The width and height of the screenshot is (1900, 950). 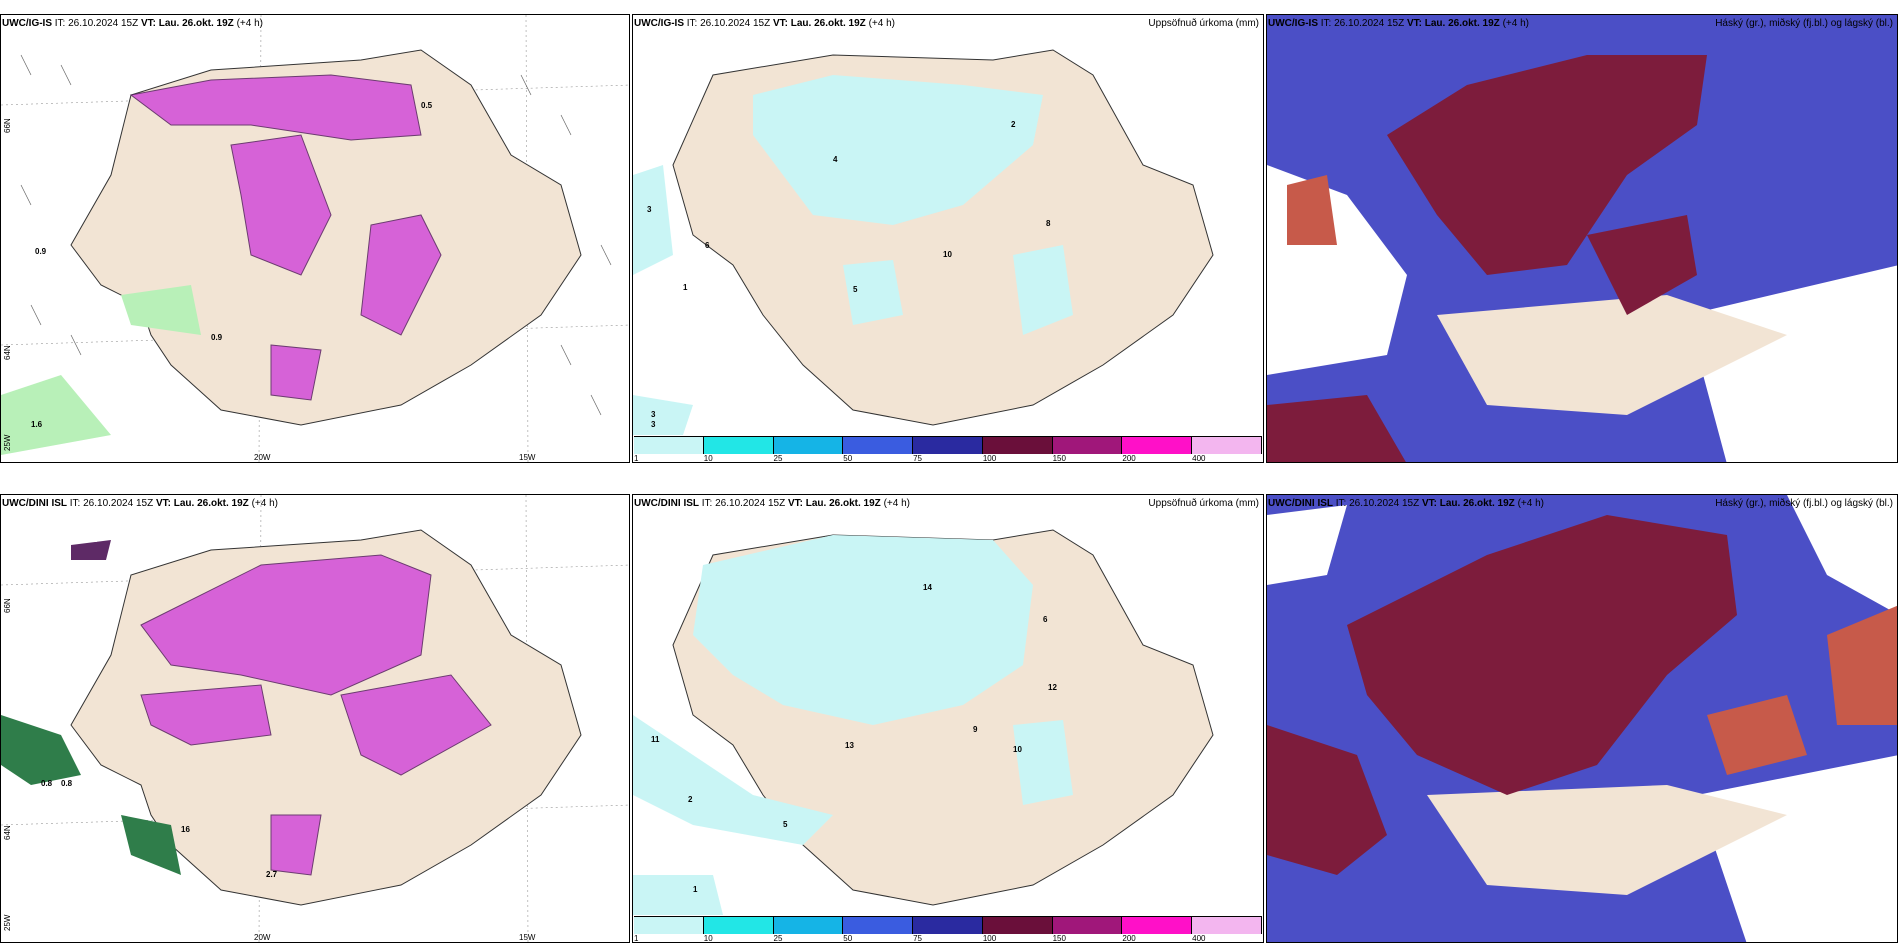 I want to click on precip-value: 13, so click(x=849, y=745).